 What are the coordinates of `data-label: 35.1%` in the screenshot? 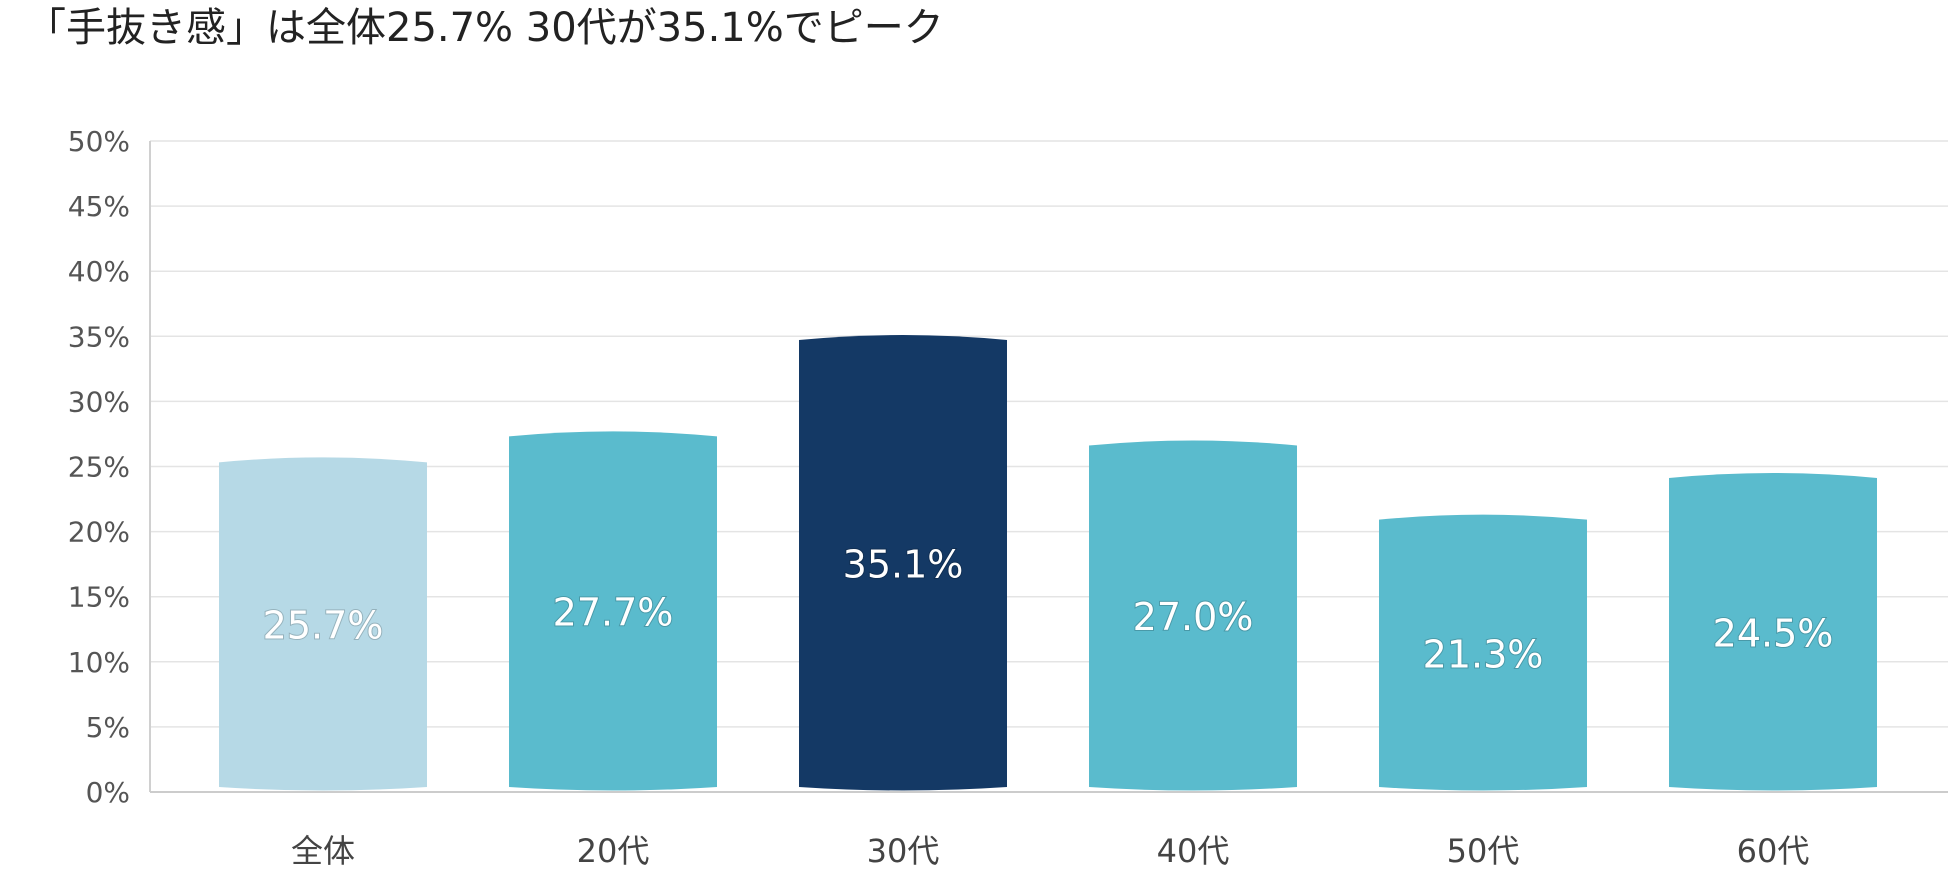 It's located at (903, 564).